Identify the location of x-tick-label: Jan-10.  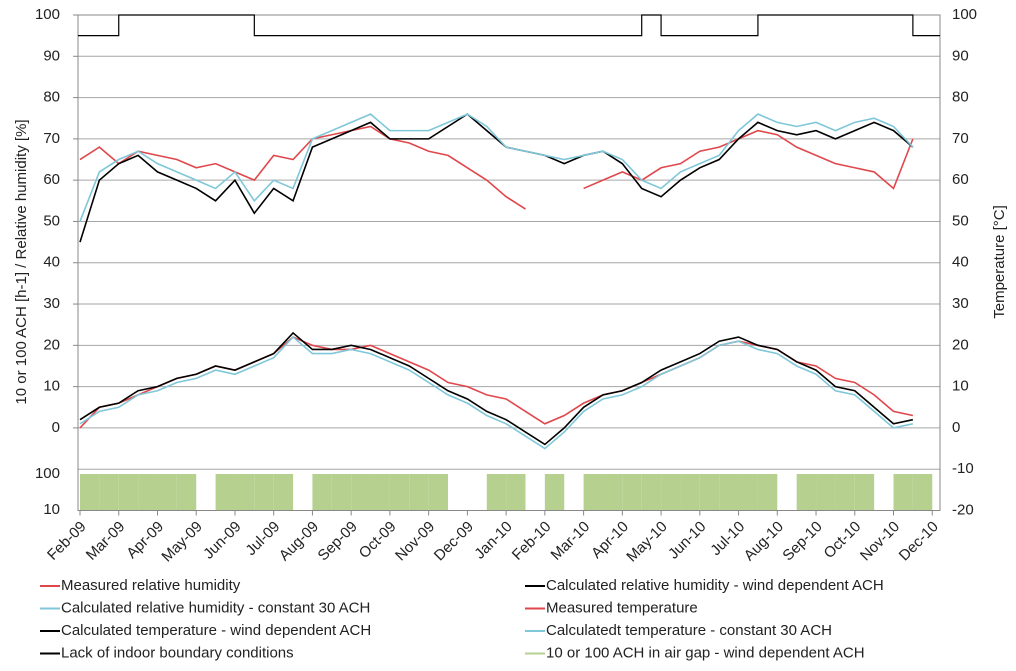
(493, 540).